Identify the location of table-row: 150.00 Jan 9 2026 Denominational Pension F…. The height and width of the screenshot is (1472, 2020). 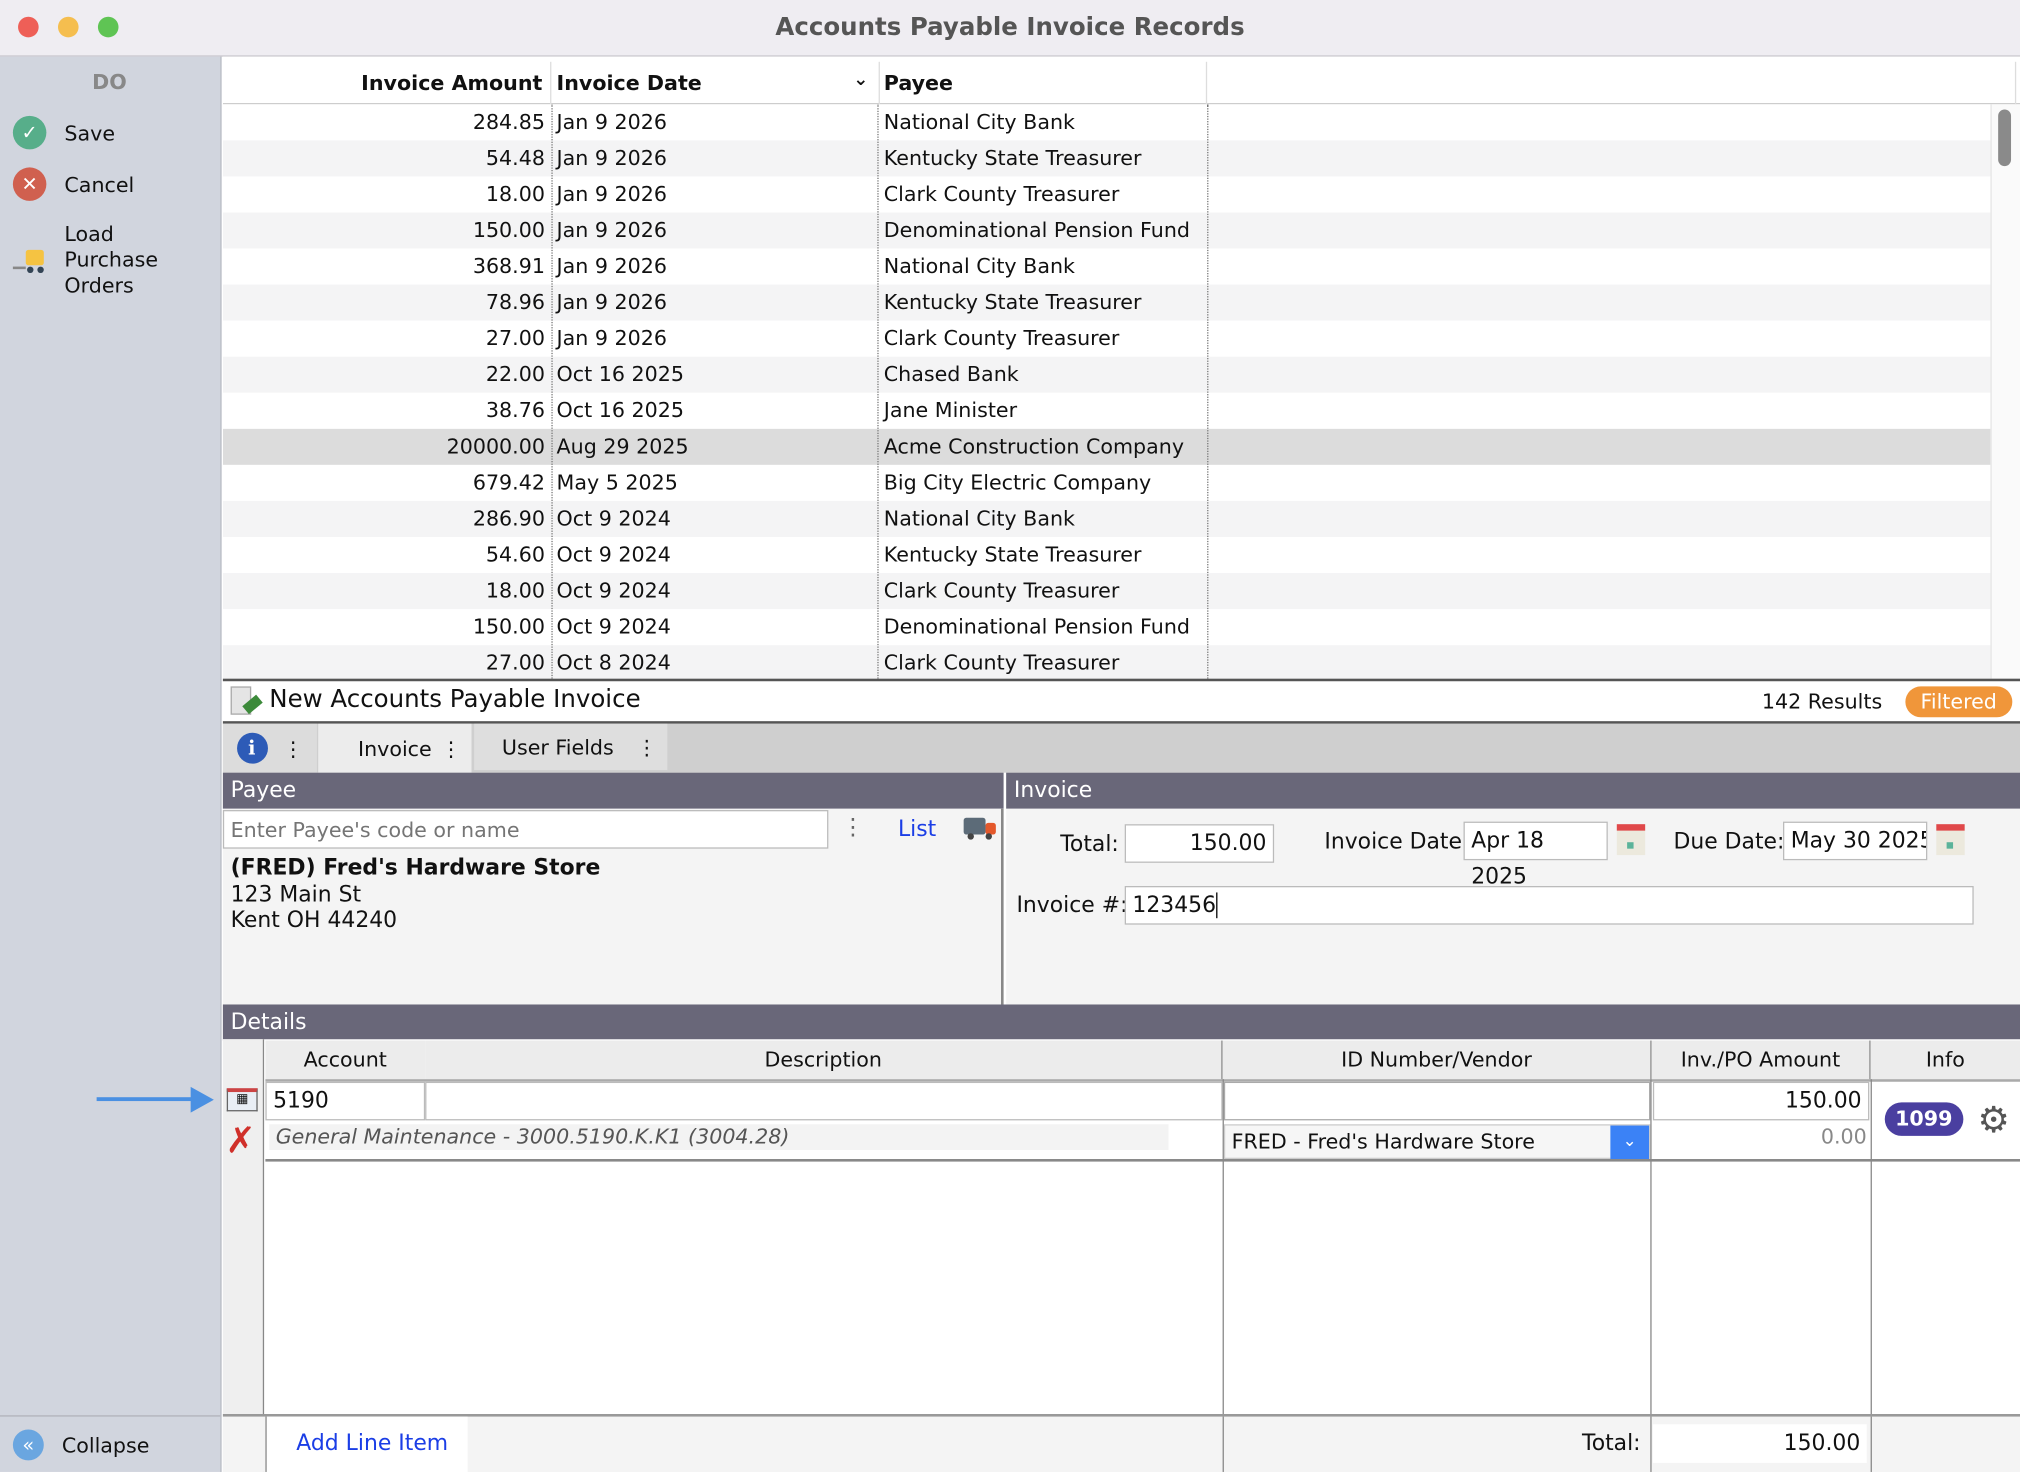
(1106, 230).